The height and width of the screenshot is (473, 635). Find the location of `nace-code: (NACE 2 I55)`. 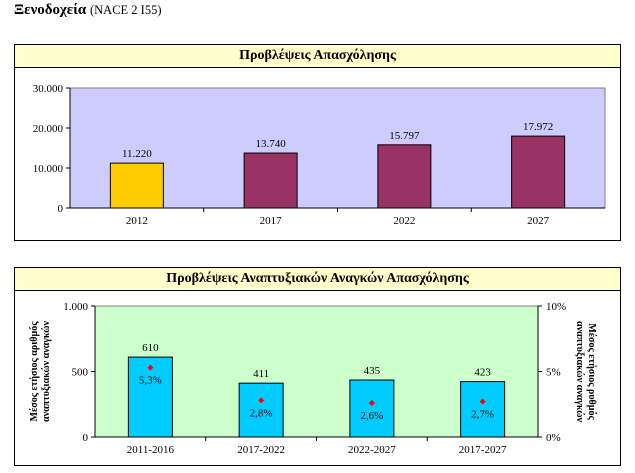

nace-code: (NACE 2 I55) is located at coordinates (125, 10).